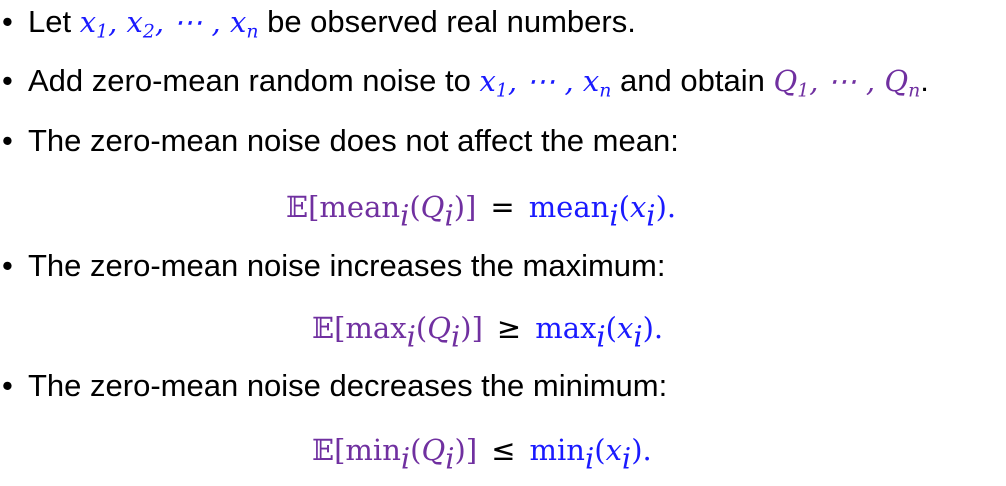  What do you see at coordinates (488, 332) in the screenshot?
I see `formula-max: 𝔼[maxi(Qi)] ≥ maxi(xi).` at bounding box center [488, 332].